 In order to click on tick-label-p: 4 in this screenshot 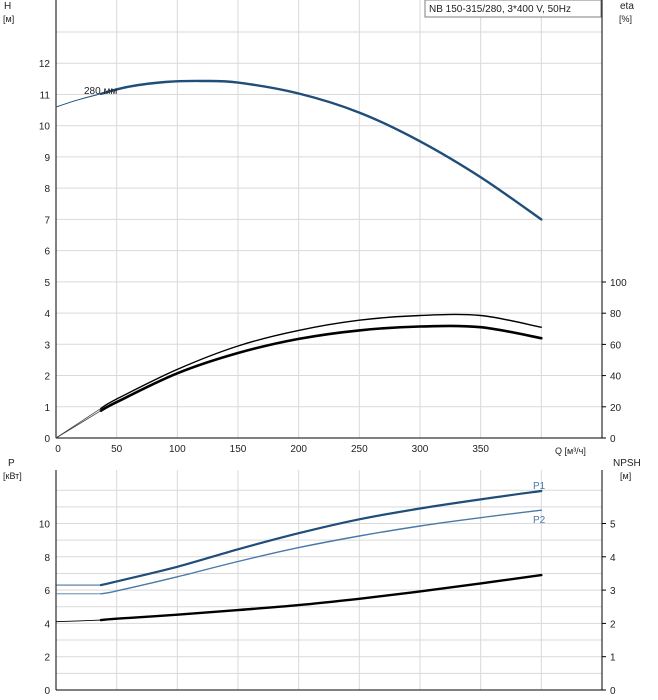, I will do `click(47, 624)`.